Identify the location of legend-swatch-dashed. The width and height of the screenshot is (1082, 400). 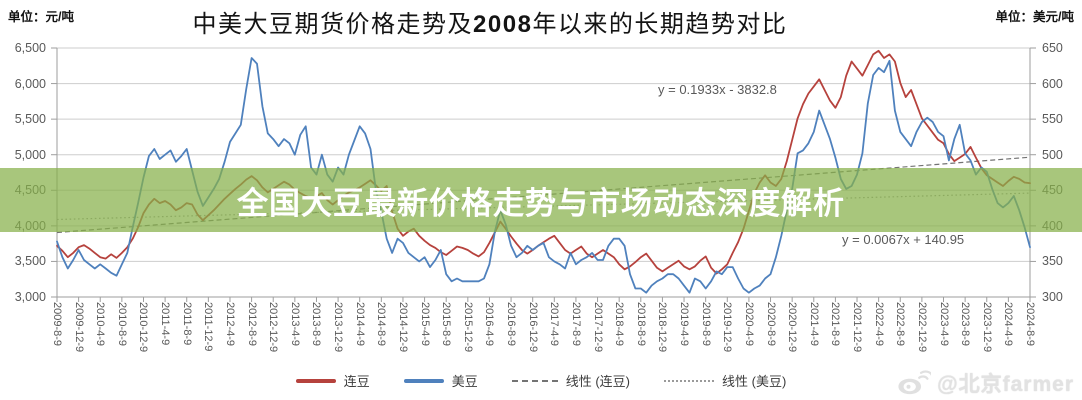
(534, 380).